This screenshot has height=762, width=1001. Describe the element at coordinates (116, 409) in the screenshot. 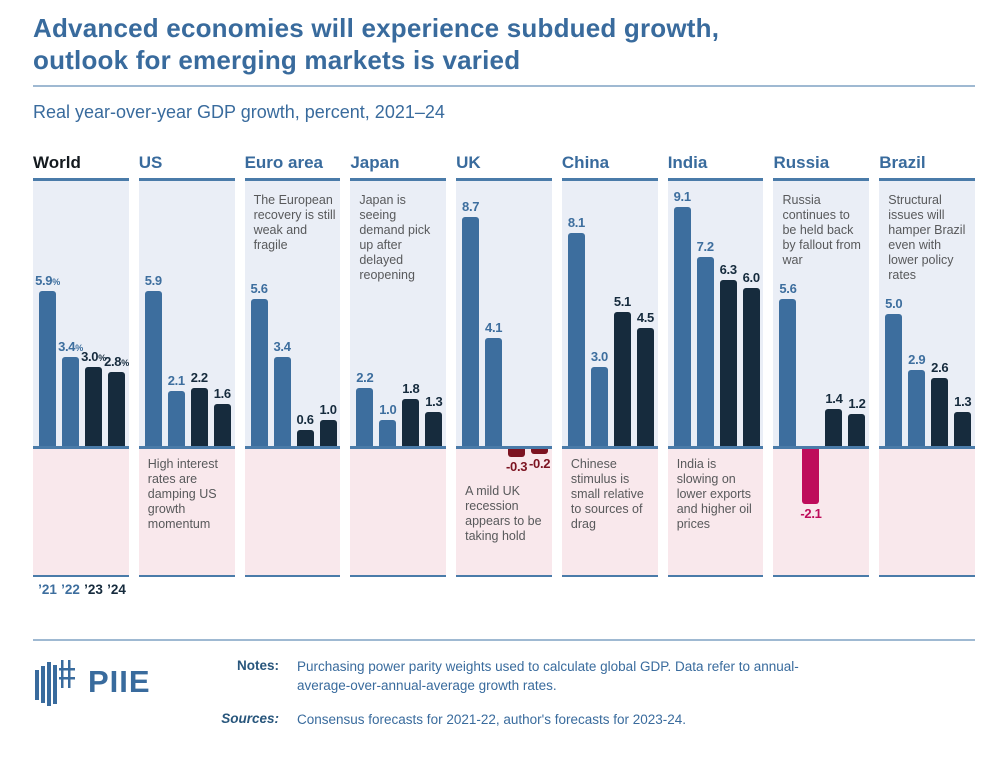

I see `bar-world-2024` at that location.